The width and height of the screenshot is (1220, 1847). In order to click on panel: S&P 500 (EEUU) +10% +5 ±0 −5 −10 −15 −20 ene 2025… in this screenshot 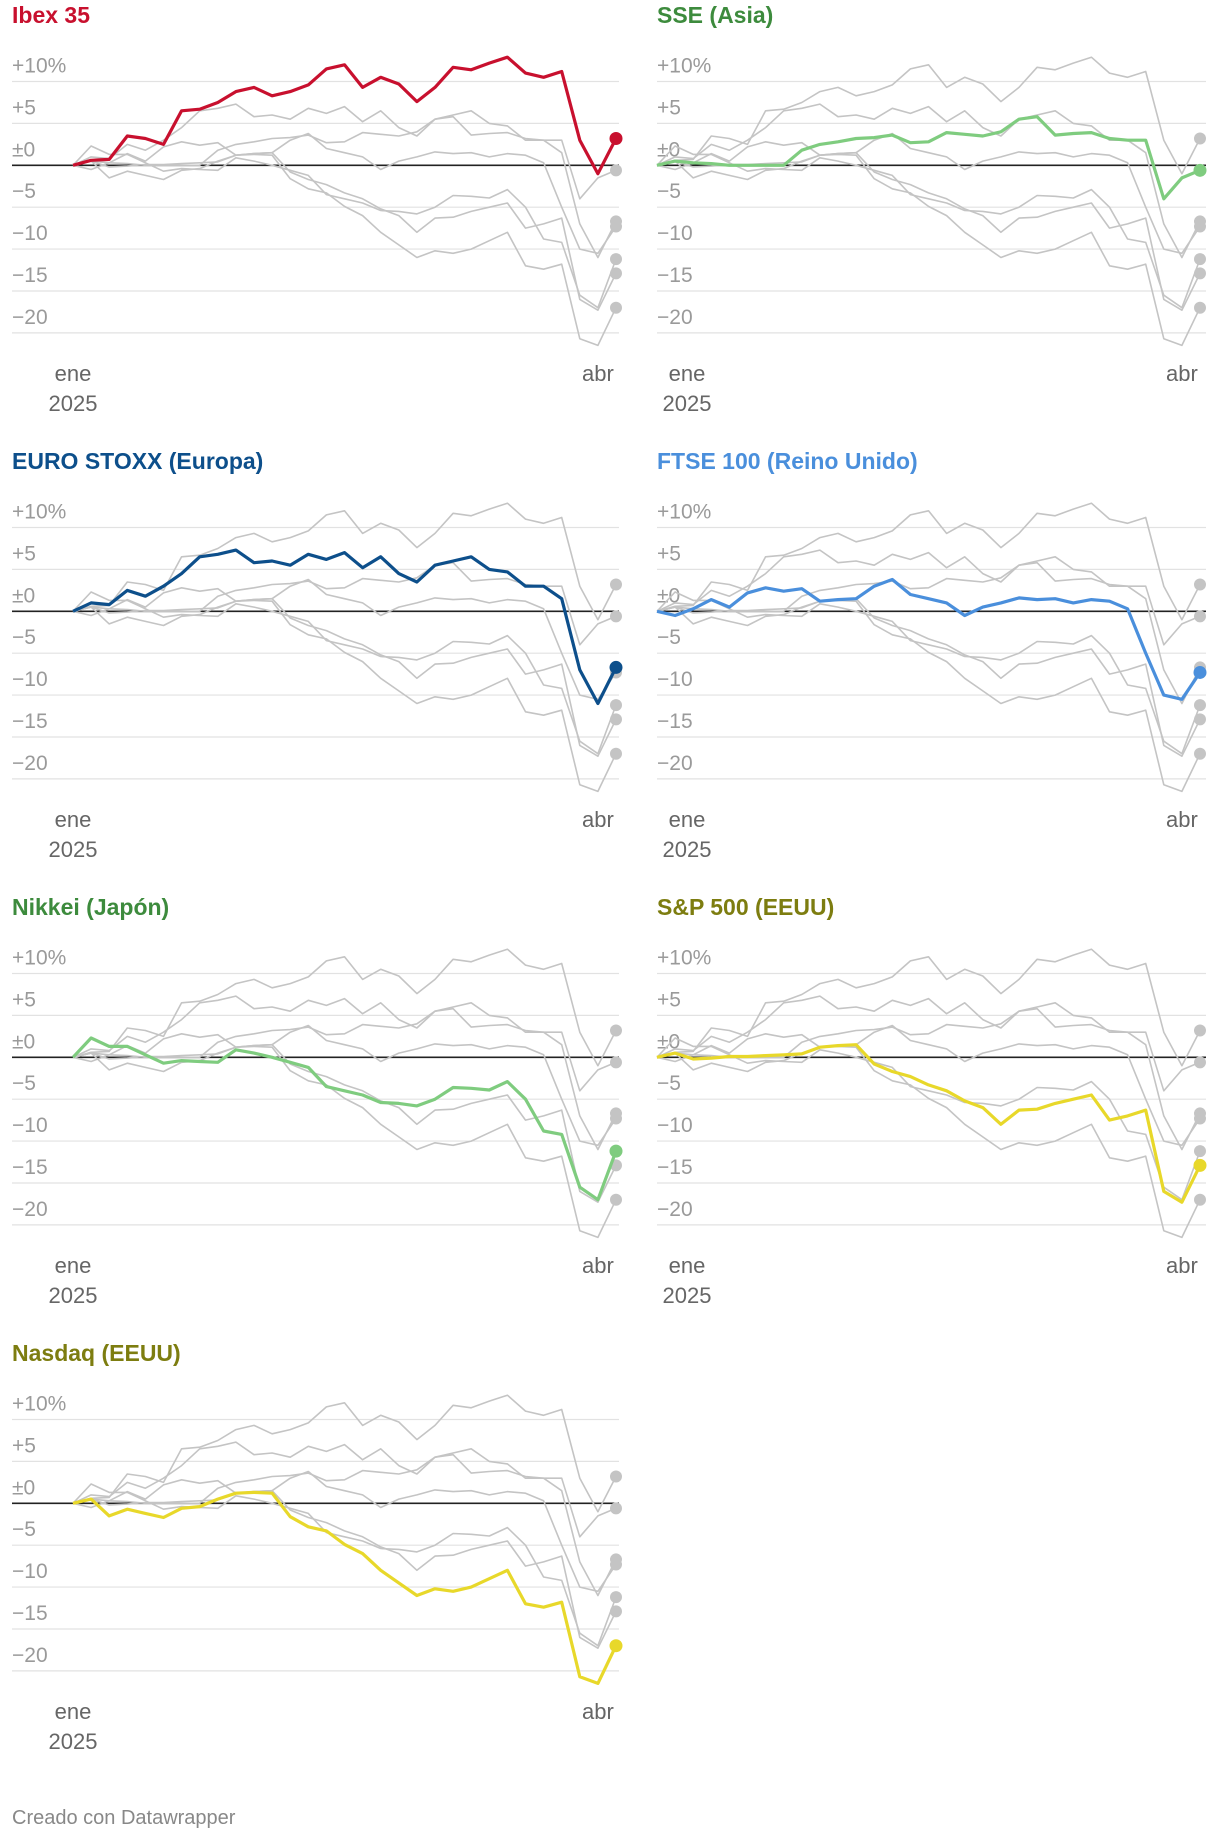, I will do `click(931, 1101)`.